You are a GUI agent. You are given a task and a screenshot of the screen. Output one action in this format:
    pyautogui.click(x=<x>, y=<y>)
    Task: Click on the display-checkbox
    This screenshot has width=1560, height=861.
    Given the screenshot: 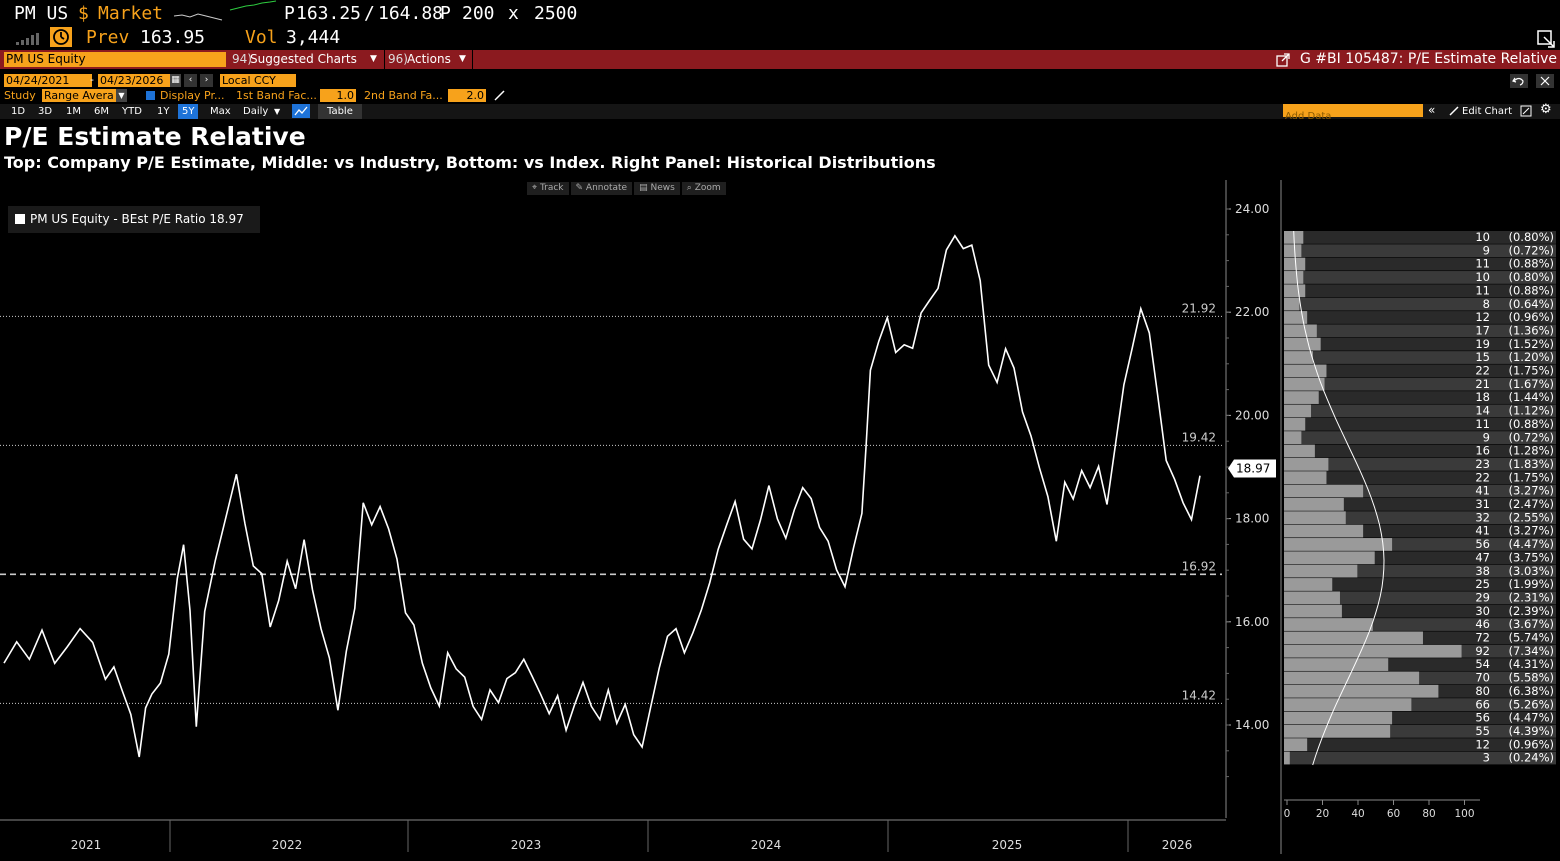 What is the action you would take?
    pyautogui.click(x=150, y=95)
    